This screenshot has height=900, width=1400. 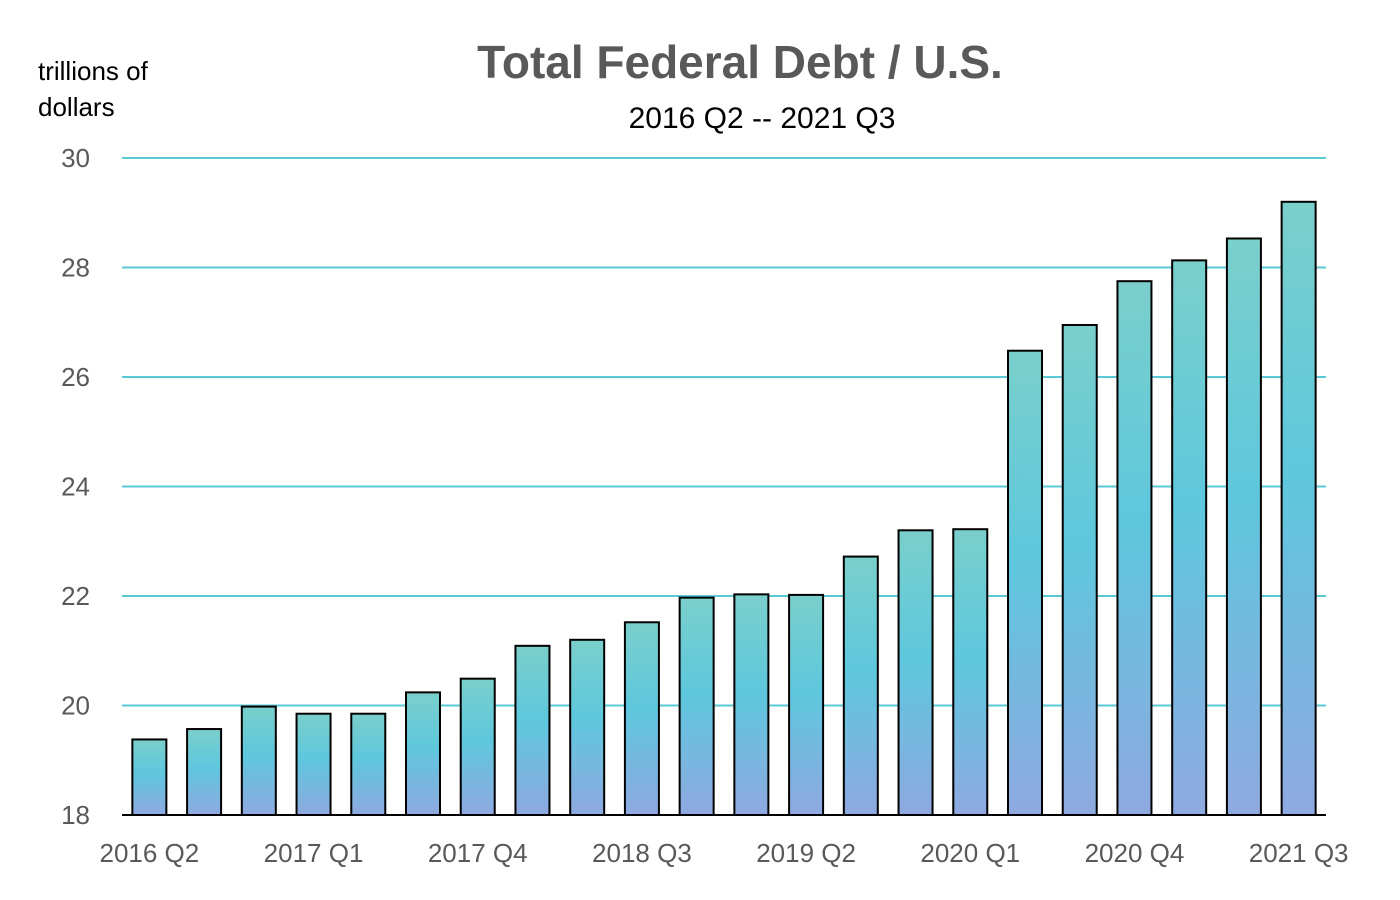 I want to click on bar-2018-q2, so click(x=587, y=727).